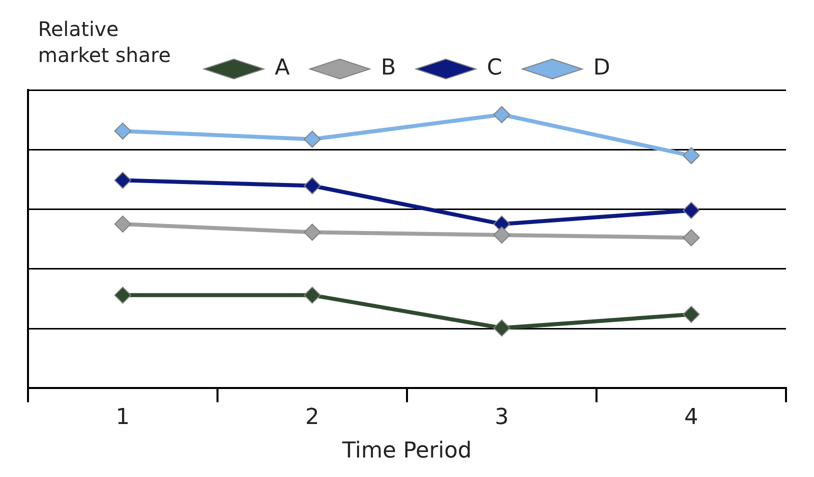  Describe the element at coordinates (406, 451) in the screenshot. I see `x-axis-title: Time Period` at that location.